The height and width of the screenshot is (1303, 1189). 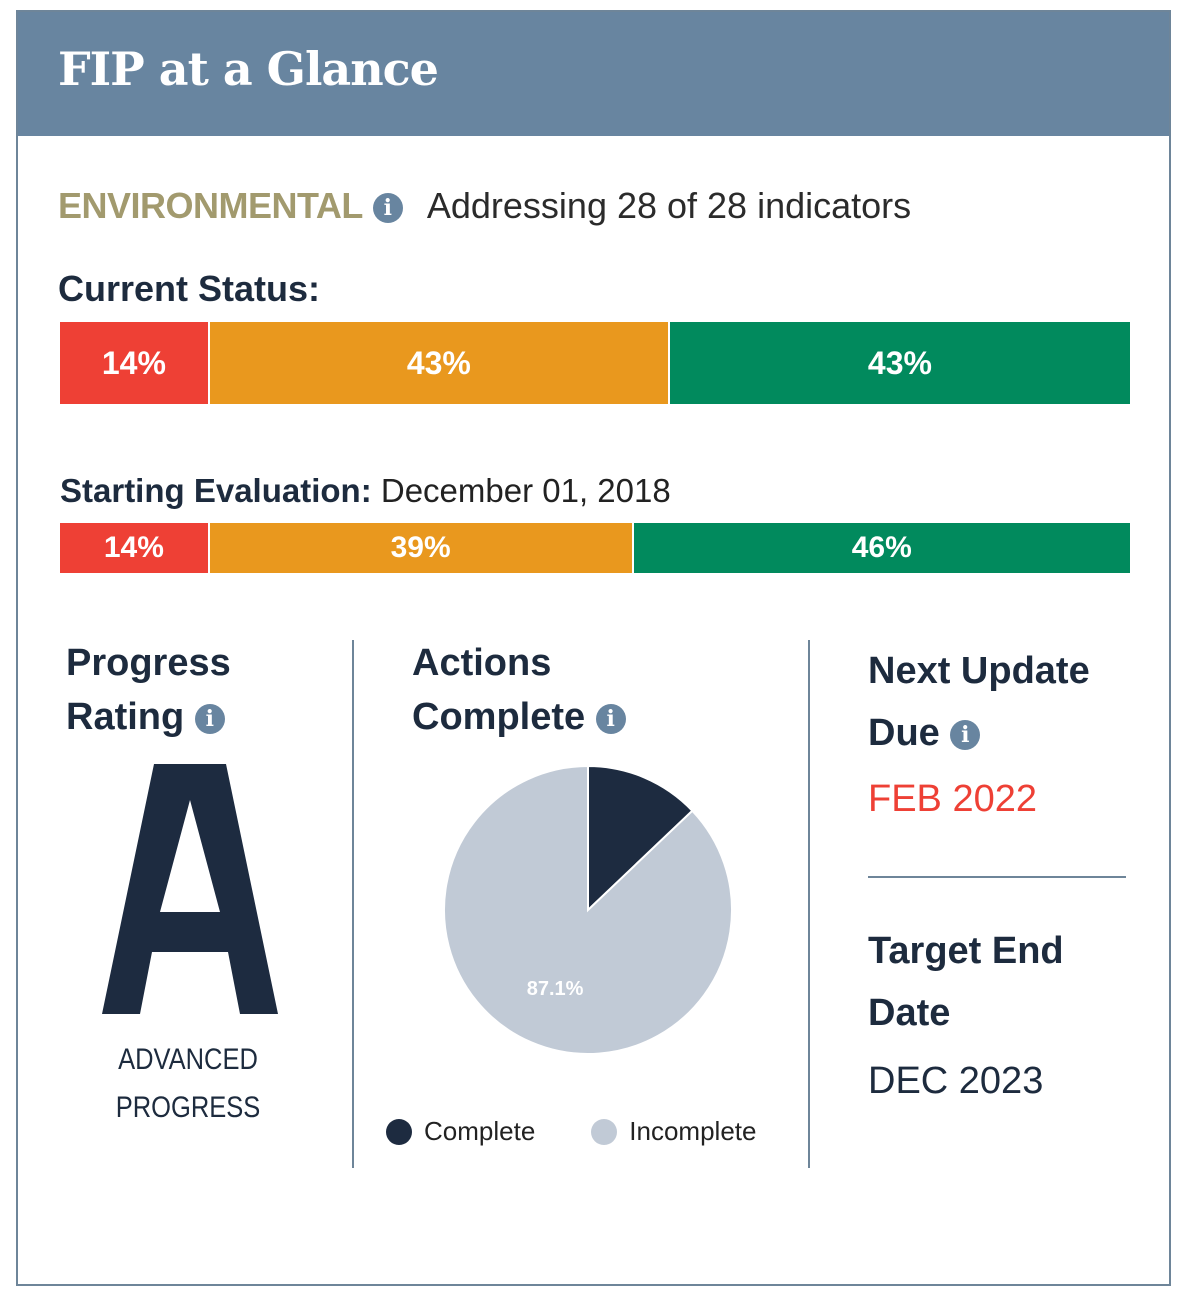 What do you see at coordinates (189, 288) in the screenshot?
I see `current-status-title: Current Status:` at bounding box center [189, 288].